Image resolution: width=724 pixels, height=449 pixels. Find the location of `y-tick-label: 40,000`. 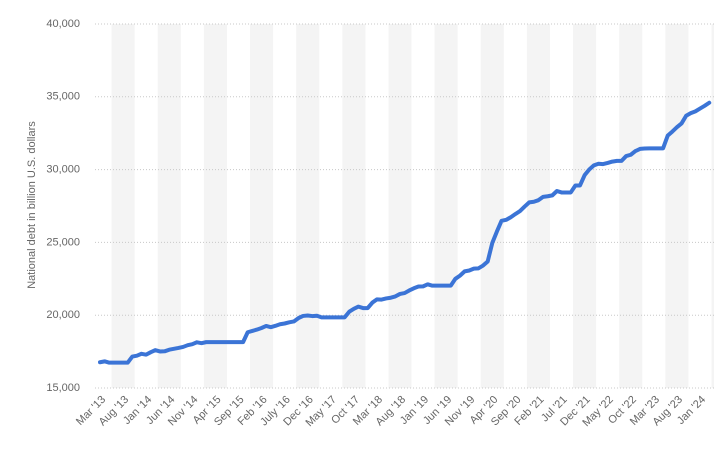

y-tick-label: 40,000 is located at coordinates (63, 24).